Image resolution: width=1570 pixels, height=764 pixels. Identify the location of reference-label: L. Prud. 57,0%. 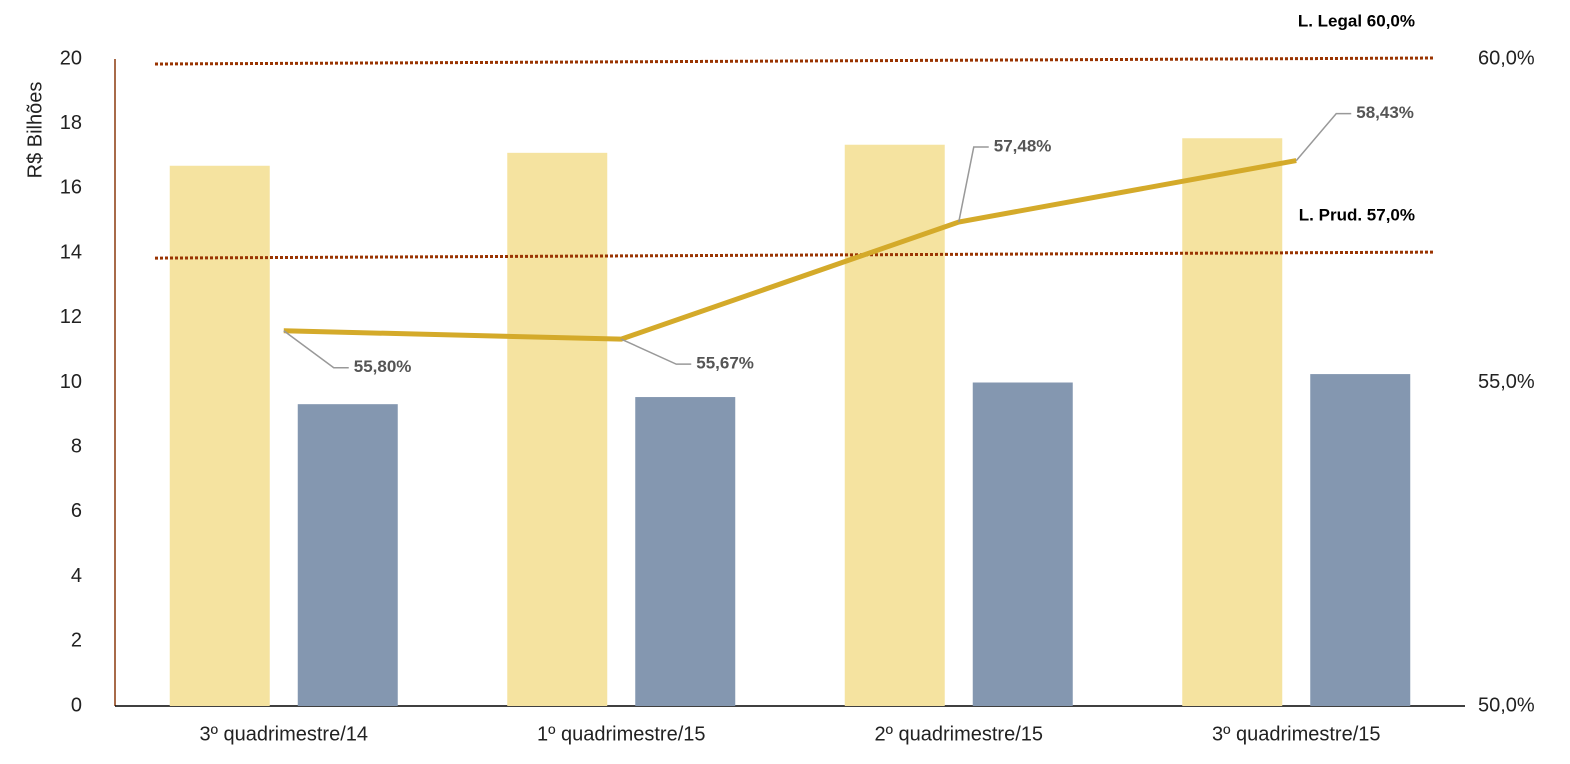
(1357, 215).